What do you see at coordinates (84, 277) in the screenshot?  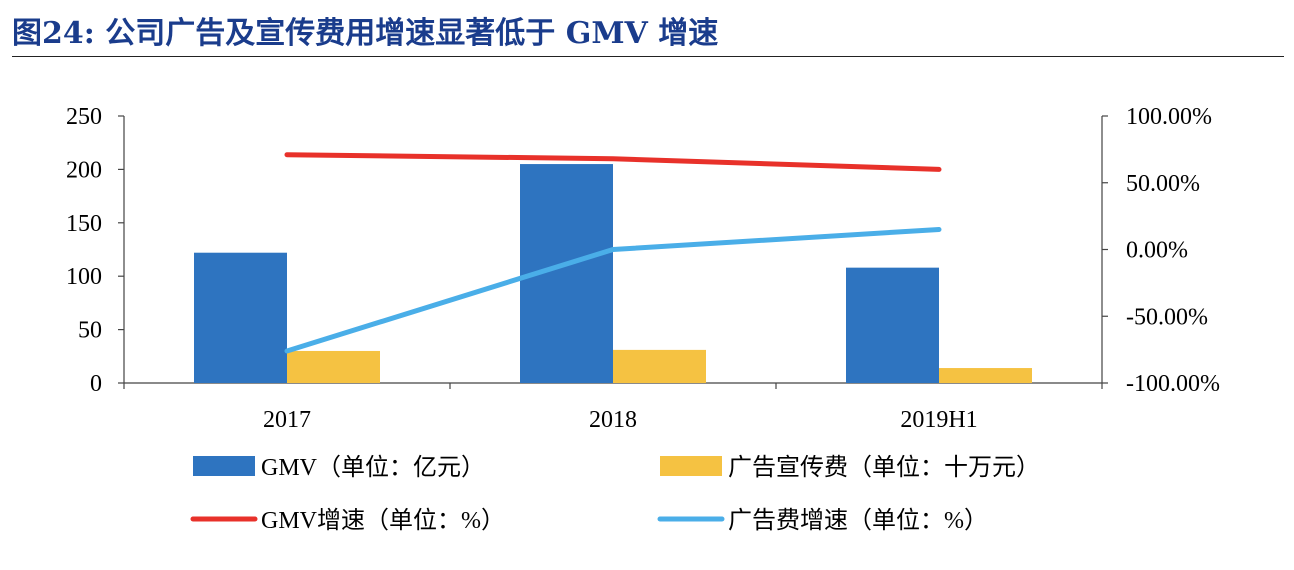 I see `y-left-tick-label: 100` at bounding box center [84, 277].